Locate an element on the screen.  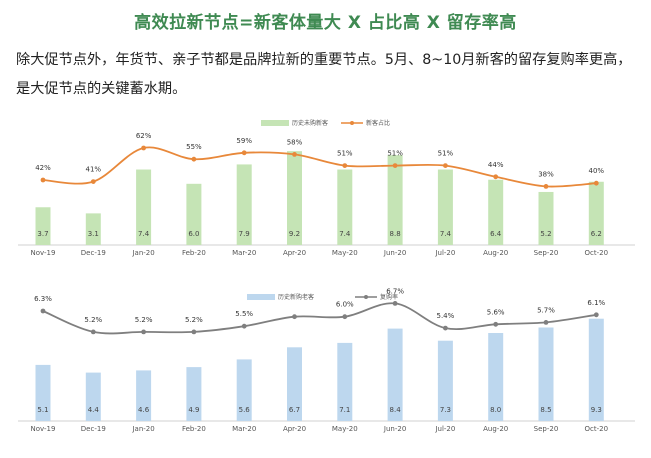
legend-bar-label: 历史新购老客 is located at coordinates (296, 297).